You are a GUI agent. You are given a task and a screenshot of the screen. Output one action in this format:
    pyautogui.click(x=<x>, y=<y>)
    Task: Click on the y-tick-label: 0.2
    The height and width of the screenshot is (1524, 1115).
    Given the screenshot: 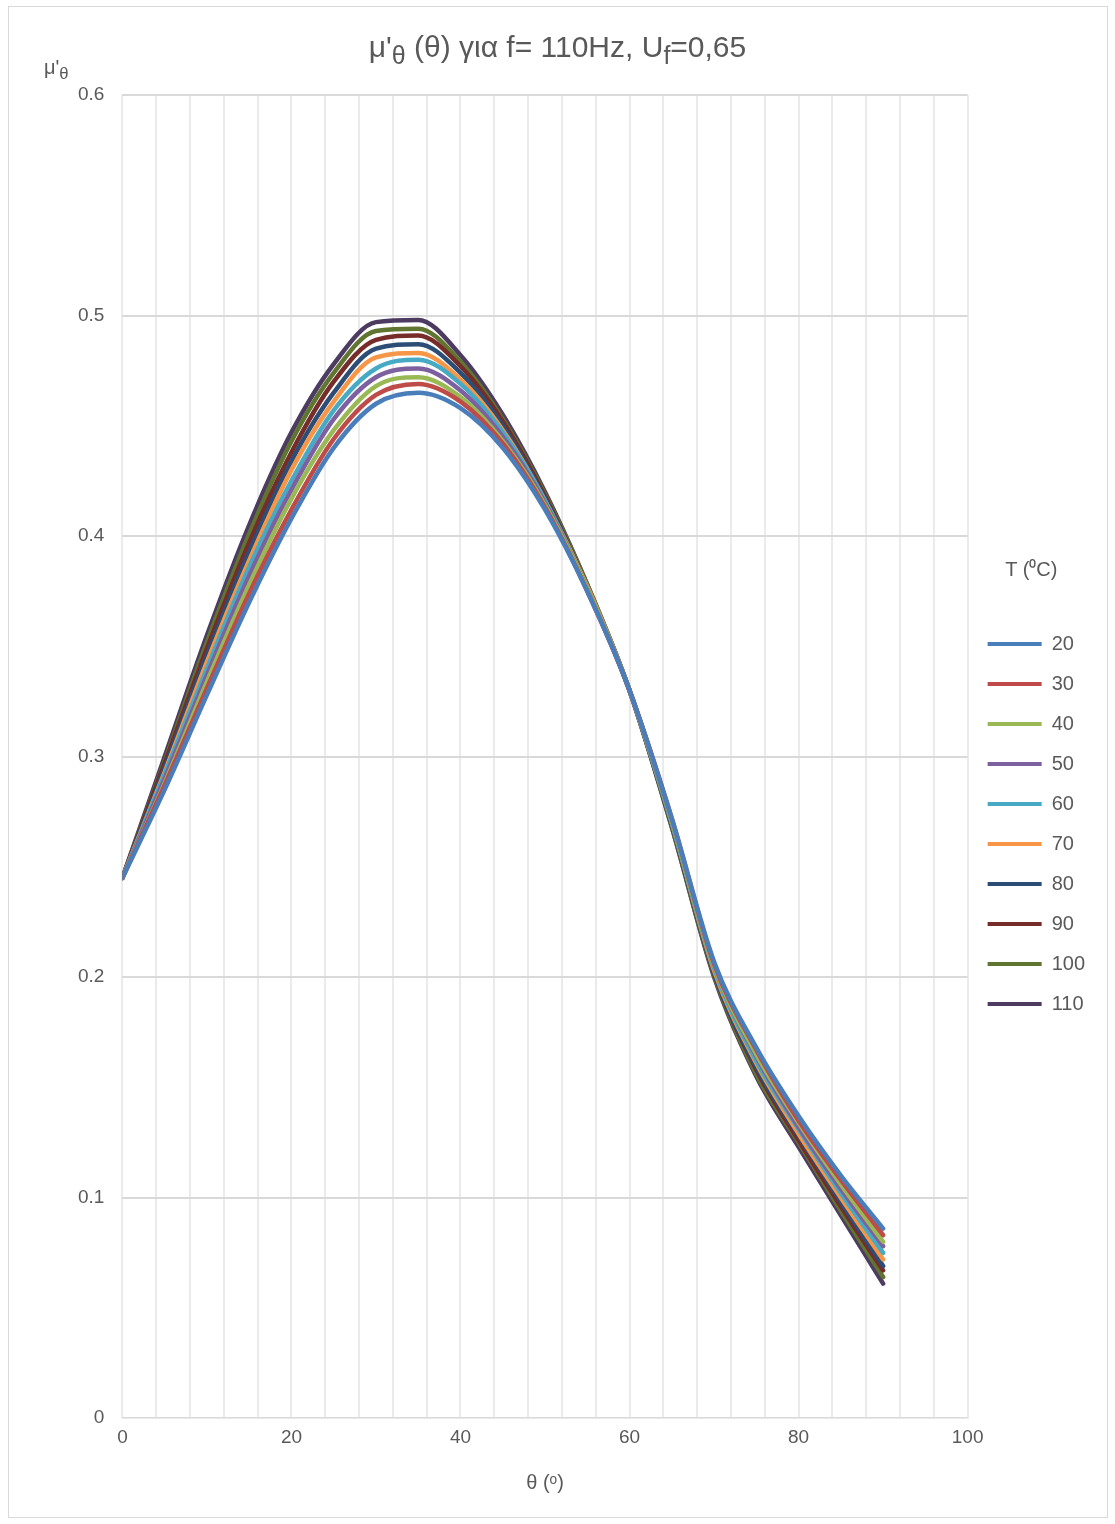 What is the action you would take?
    pyautogui.click(x=91, y=976)
    